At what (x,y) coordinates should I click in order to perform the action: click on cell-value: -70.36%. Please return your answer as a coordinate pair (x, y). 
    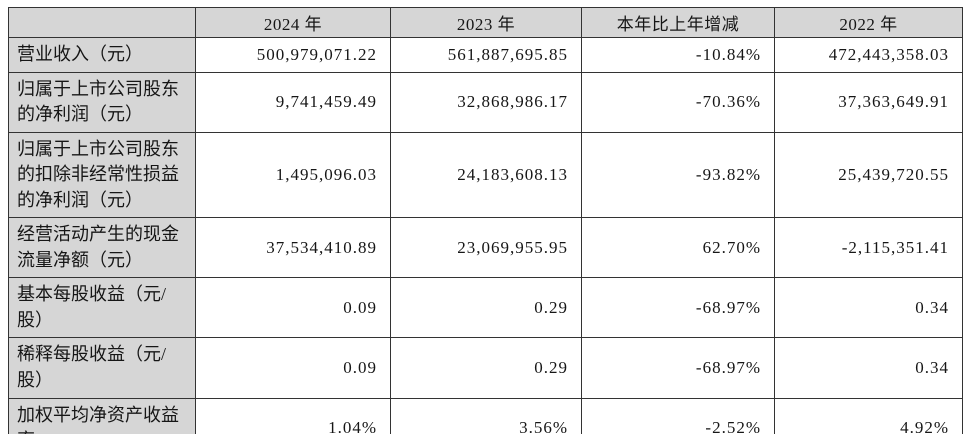
    Looking at the image, I should click on (678, 102).